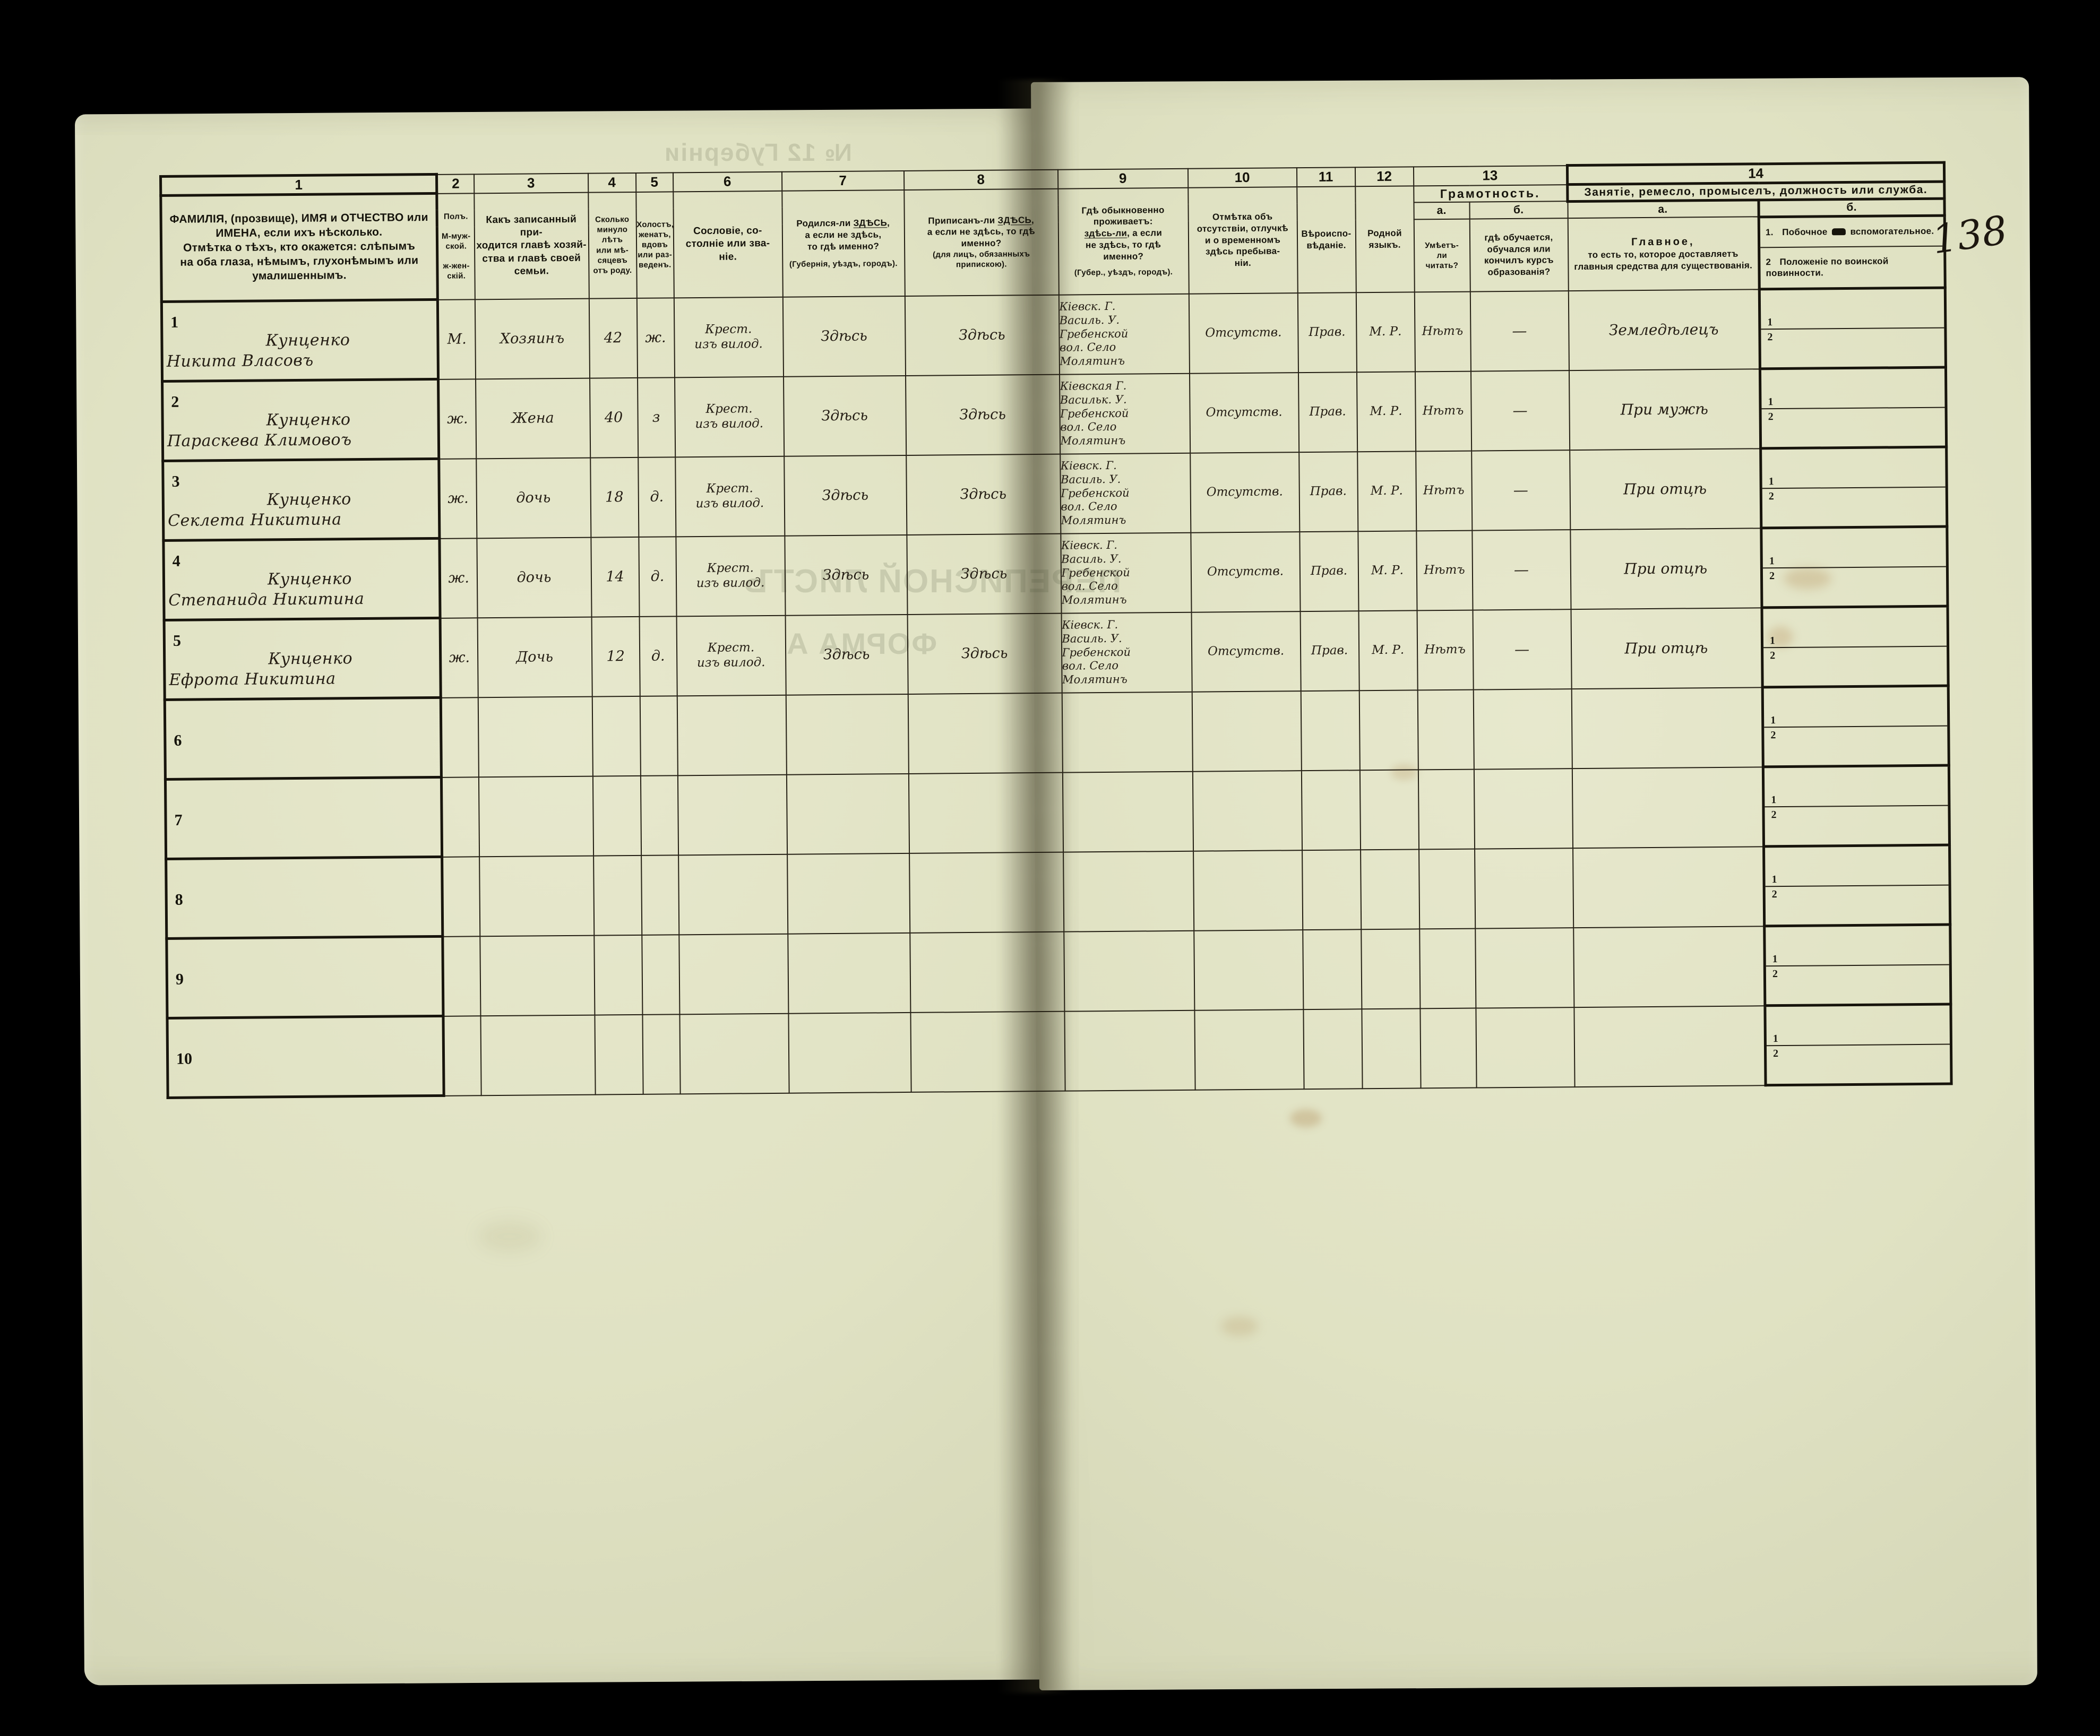 This screenshot has height=1736, width=2100. Describe the element at coordinates (1059, 1051) in the screenshot. I see `table-row: 10 1 2` at that location.